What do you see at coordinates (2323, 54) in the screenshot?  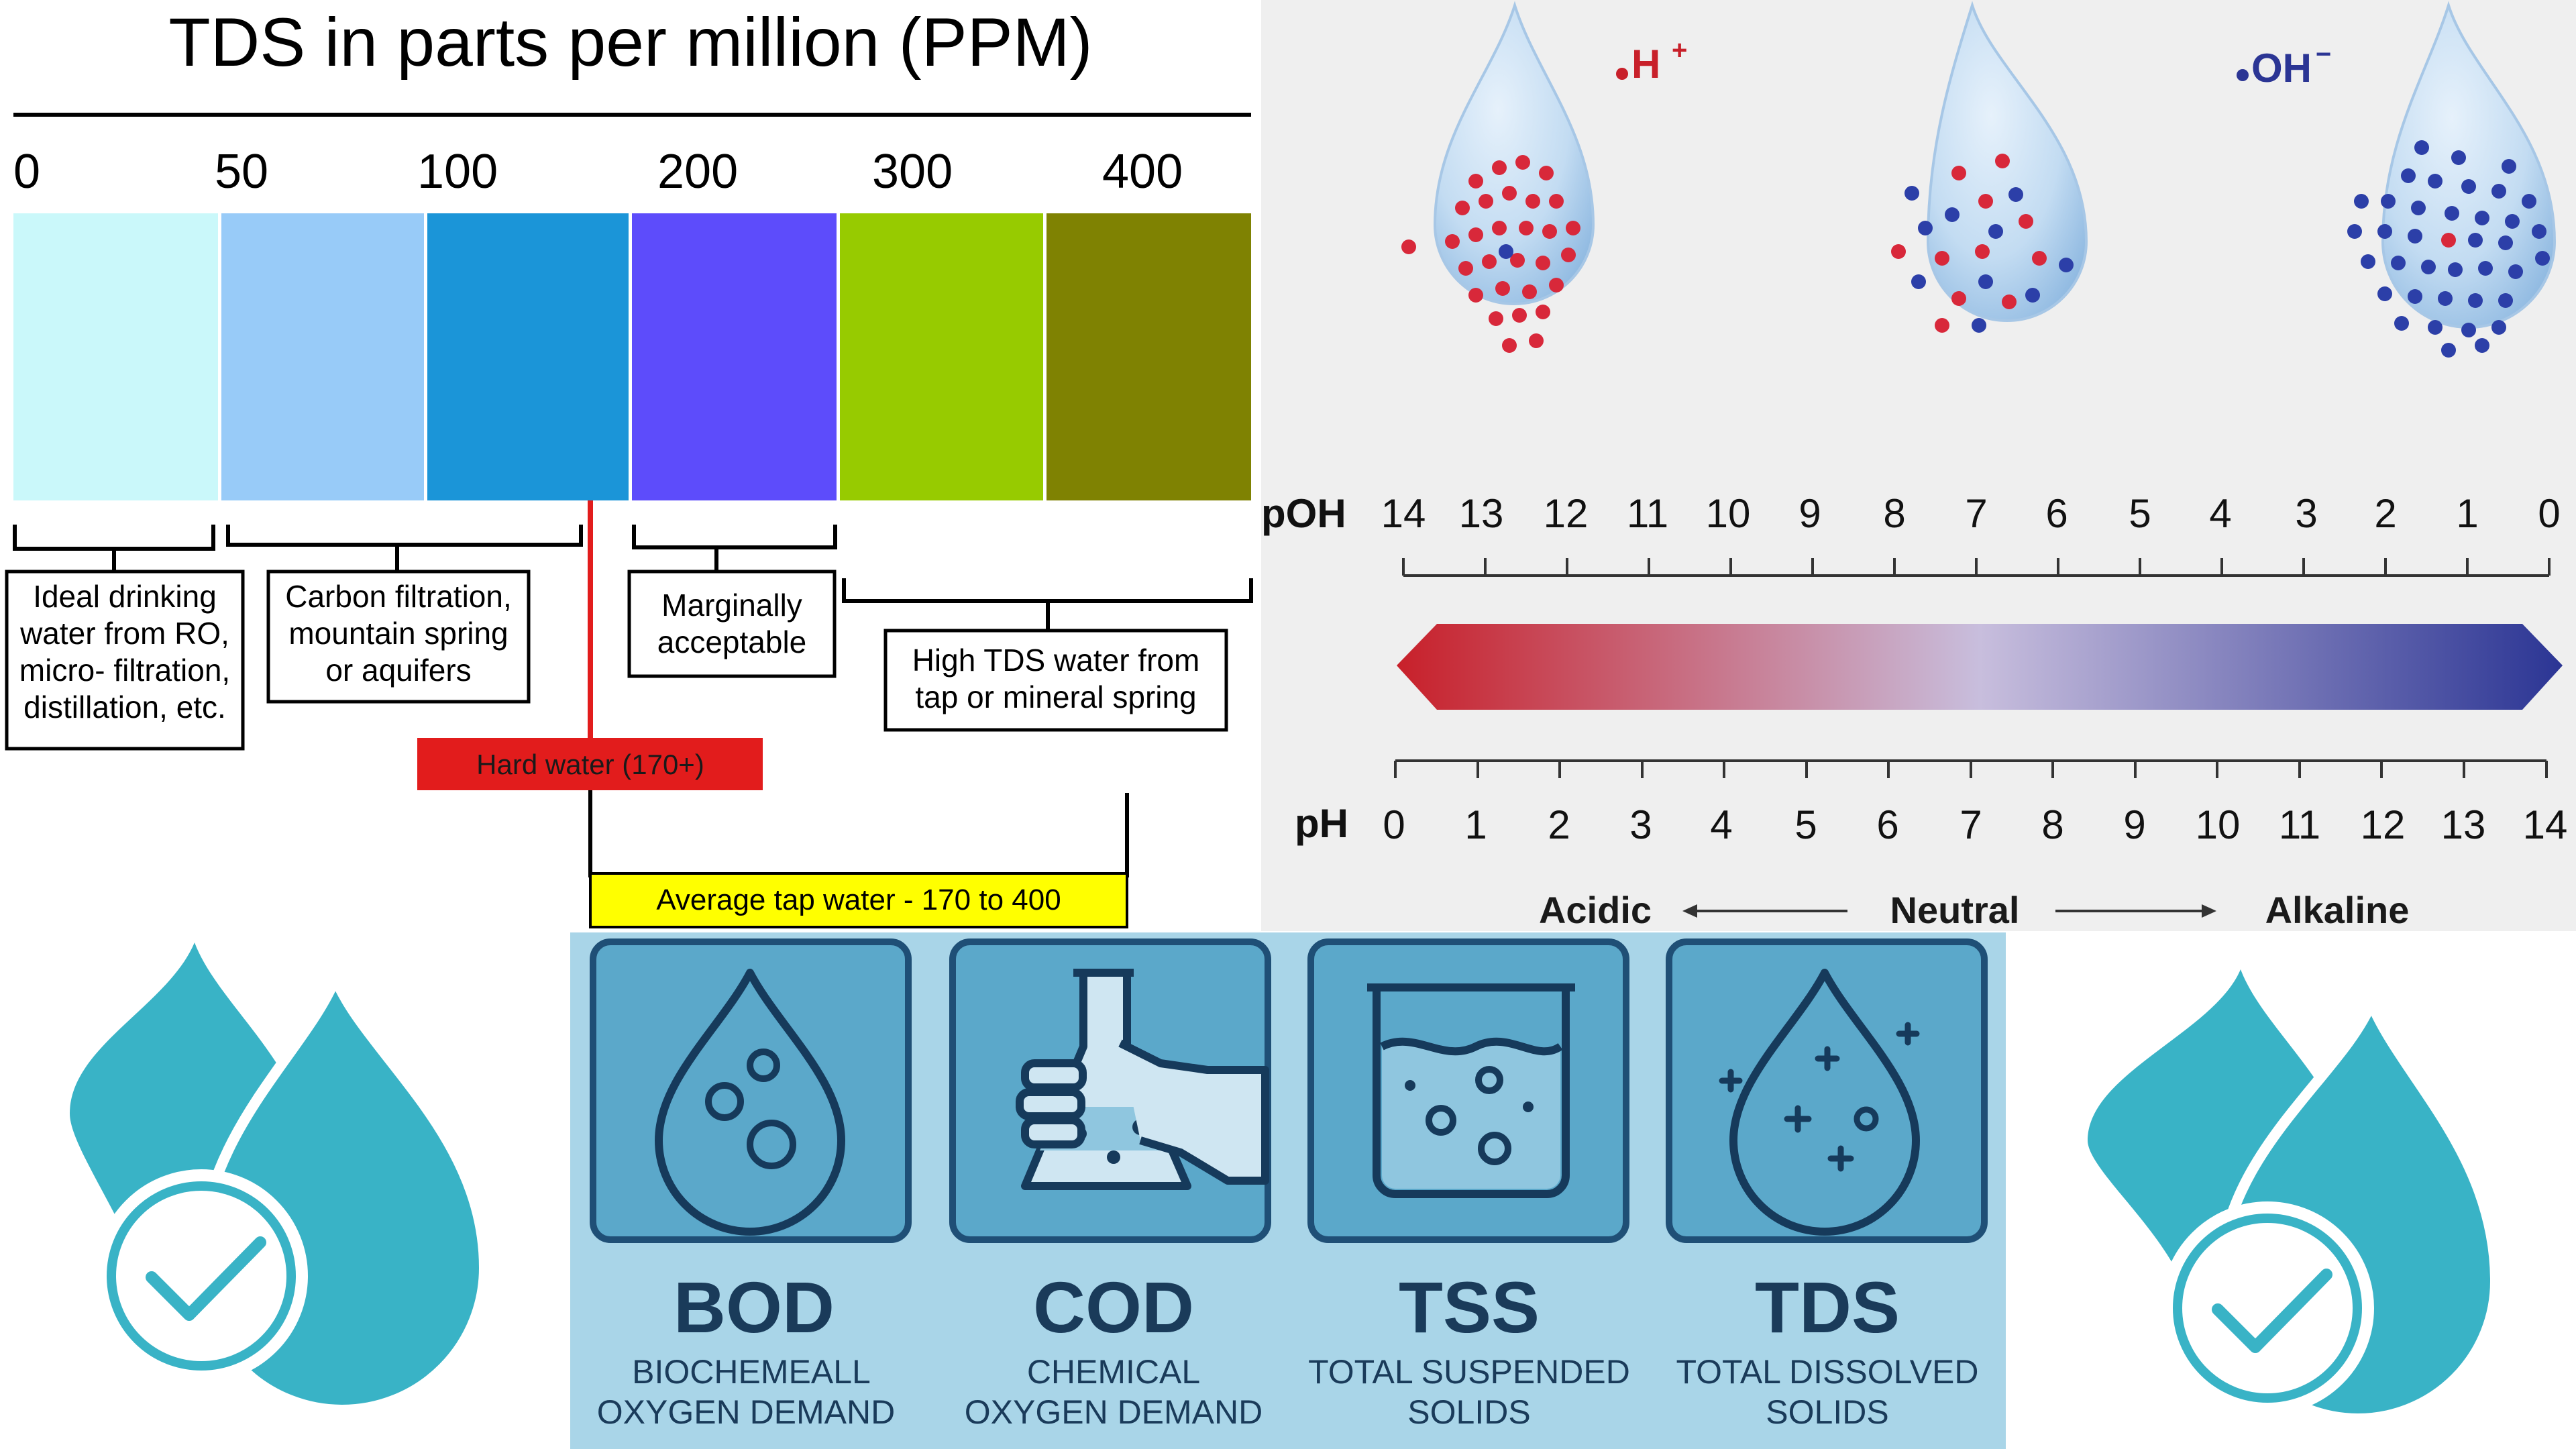 I see `oh-ion-sup: −` at bounding box center [2323, 54].